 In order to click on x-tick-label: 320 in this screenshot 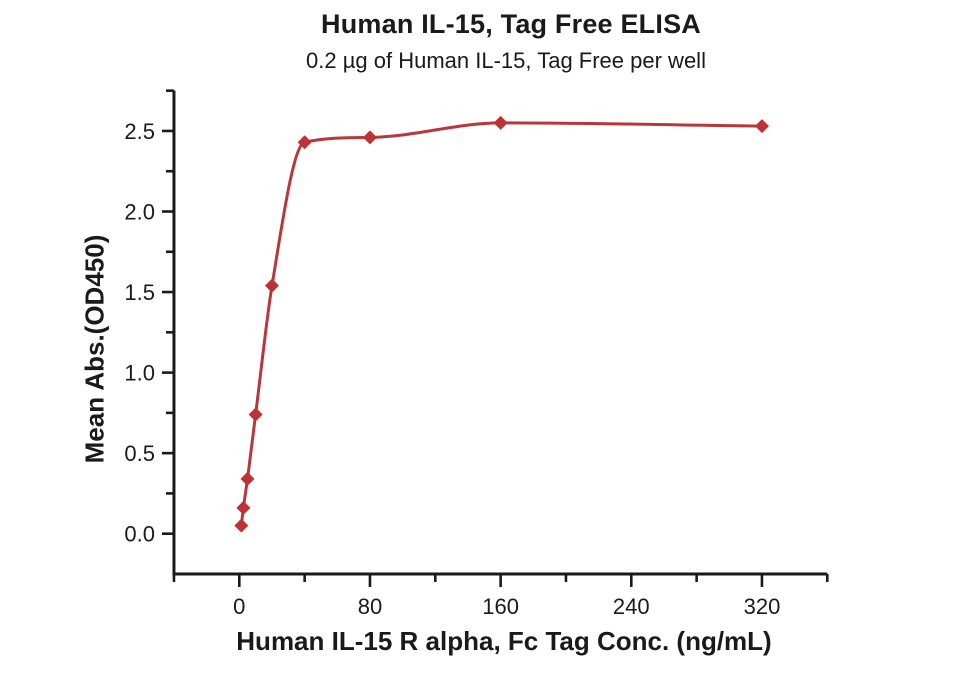, I will do `click(762, 606)`.